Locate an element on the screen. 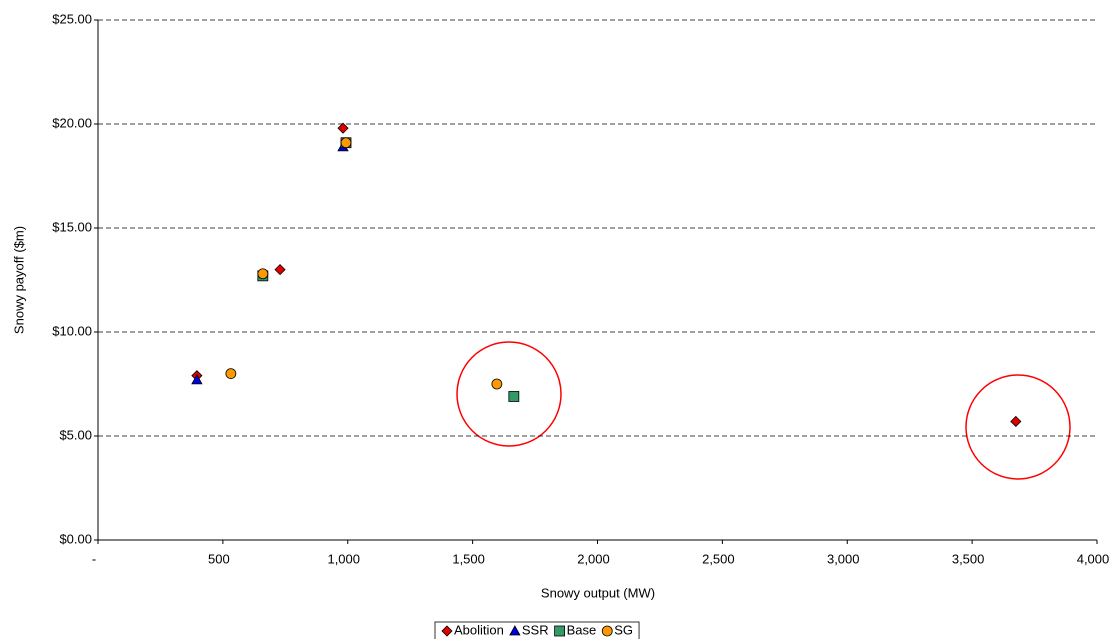 The image size is (1119, 639). x-tick-label: 500 is located at coordinates (219, 558).